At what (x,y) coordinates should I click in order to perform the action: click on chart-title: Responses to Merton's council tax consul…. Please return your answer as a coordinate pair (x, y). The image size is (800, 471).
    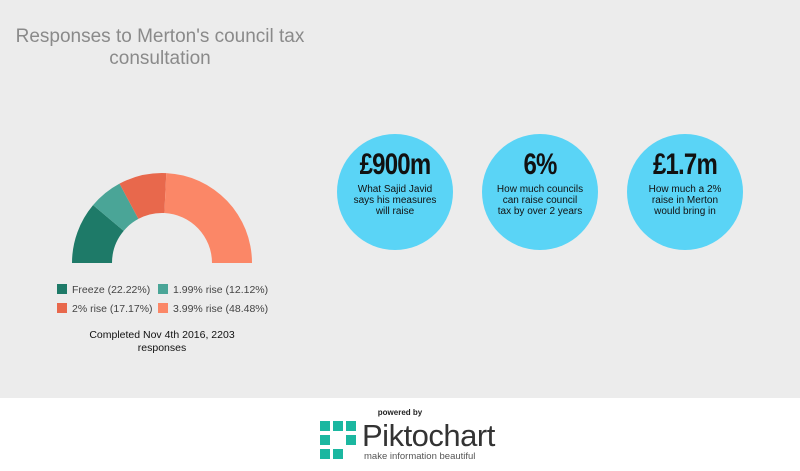
    Looking at the image, I should click on (160, 47).